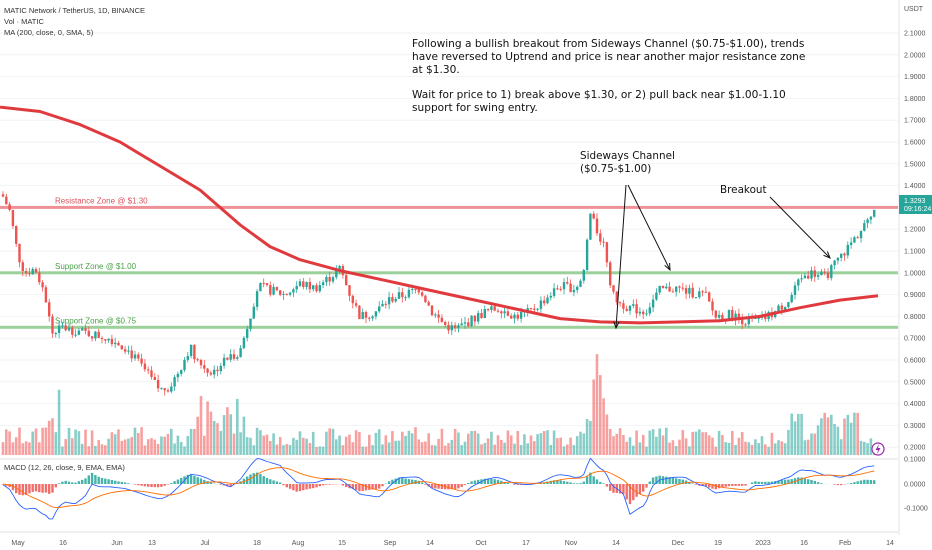 The height and width of the screenshot is (550, 932). What do you see at coordinates (438, 488) in the screenshot?
I see `macd-line` at bounding box center [438, 488].